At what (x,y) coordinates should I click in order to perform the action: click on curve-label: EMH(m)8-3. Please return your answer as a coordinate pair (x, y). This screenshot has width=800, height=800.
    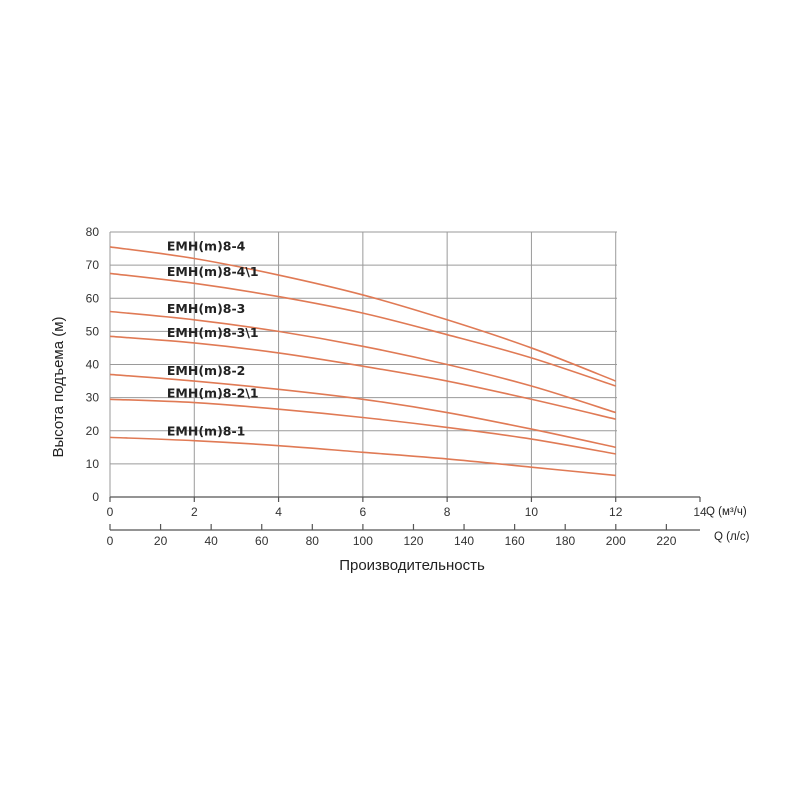
    Looking at the image, I should click on (206, 308).